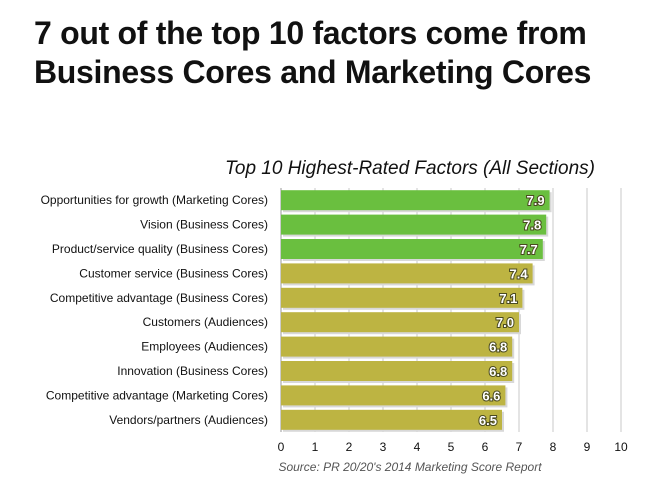  Describe the element at coordinates (532, 225) in the screenshot. I see `data-label: 7.8` at that location.